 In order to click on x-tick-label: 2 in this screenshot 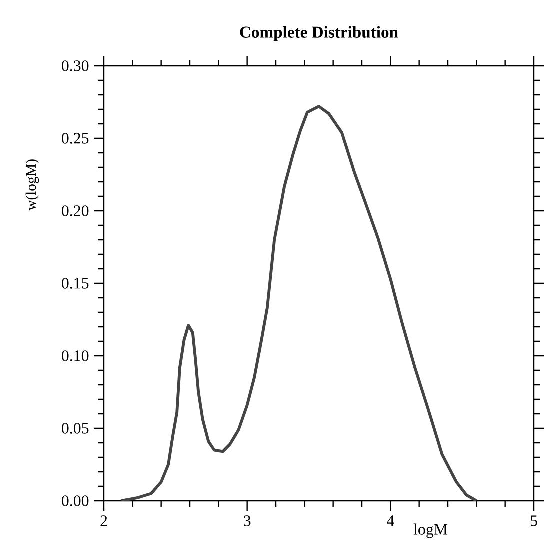, I will do `click(104, 521)`.